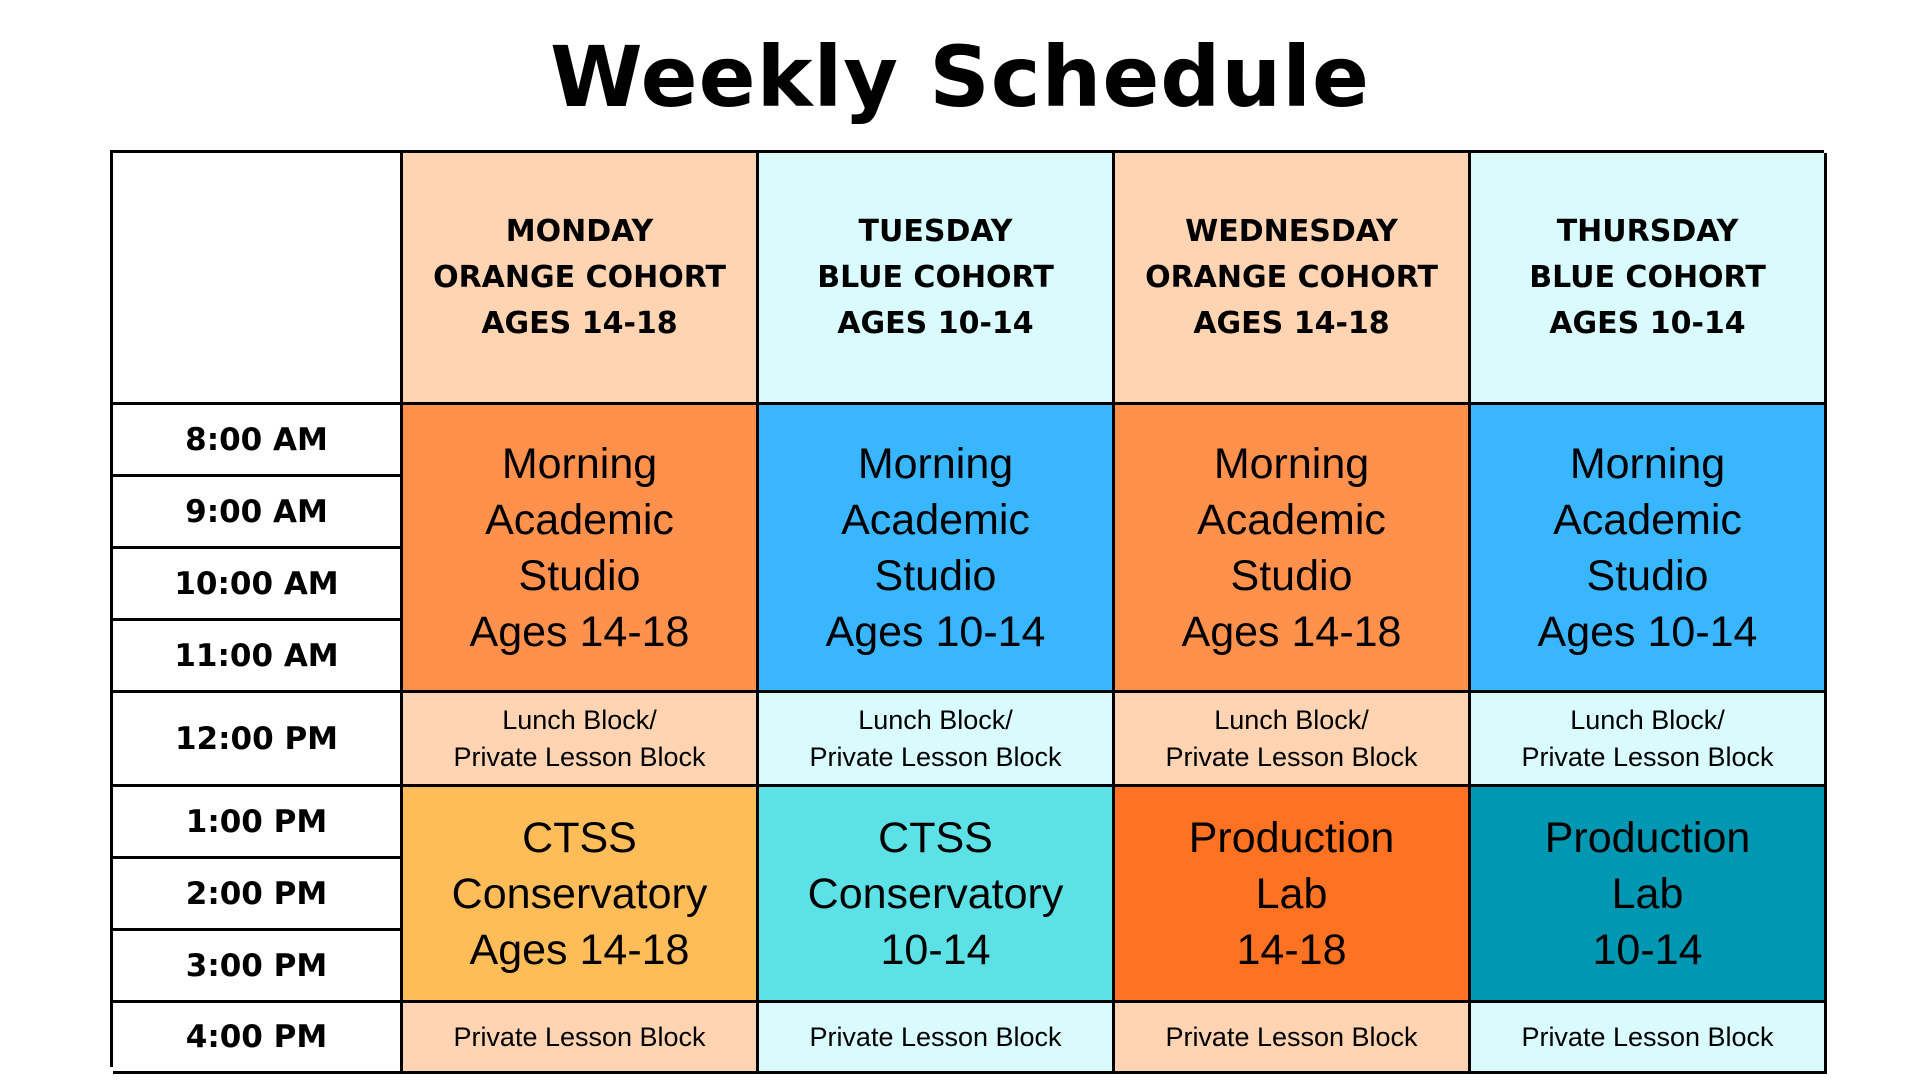 The height and width of the screenshot is (1080, 1920). I want to click on morning-block-monday: Morning Academic Studio Ages 14-18, so click(581, 549).